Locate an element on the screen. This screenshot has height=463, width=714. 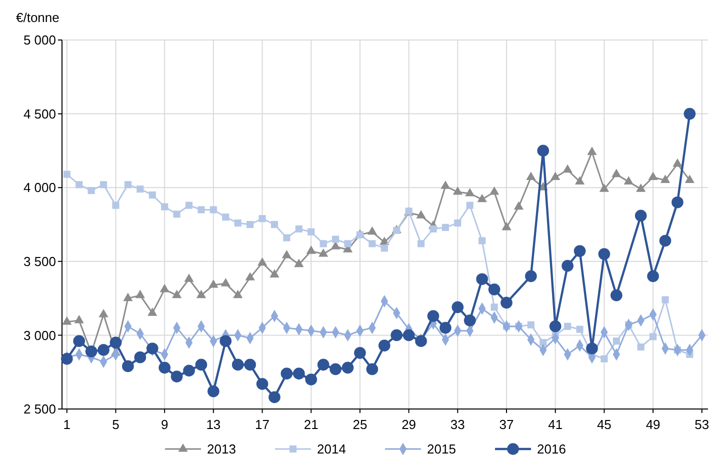
legend-label: 2016 is located at coordinates (551, 449).